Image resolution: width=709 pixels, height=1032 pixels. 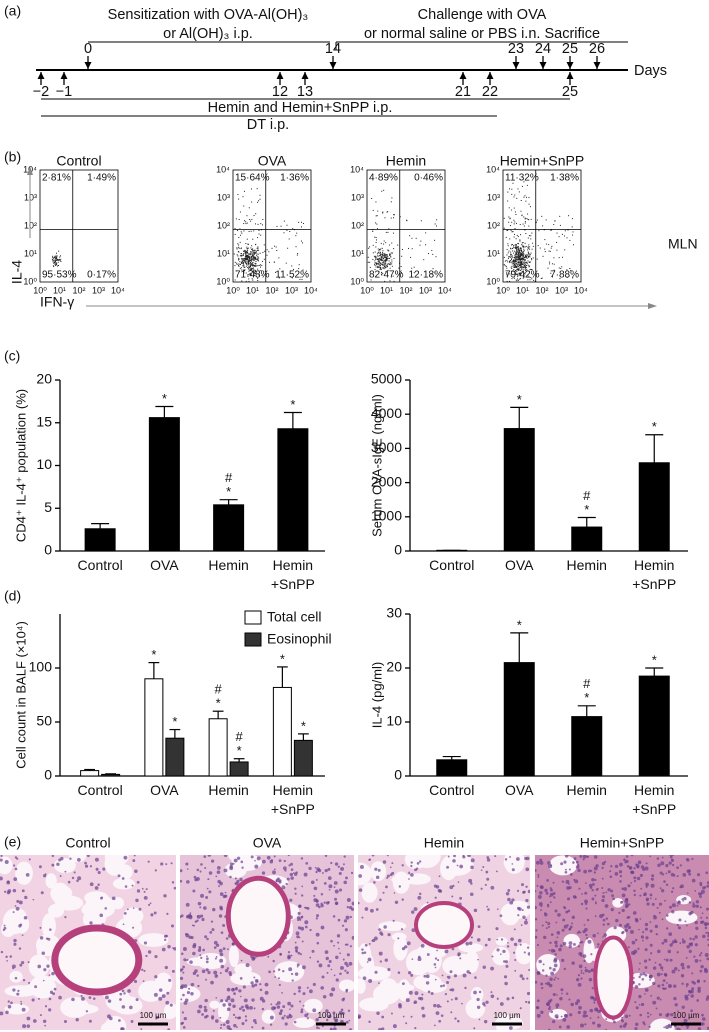 I want to click on bar, so click(x=303, y=758).